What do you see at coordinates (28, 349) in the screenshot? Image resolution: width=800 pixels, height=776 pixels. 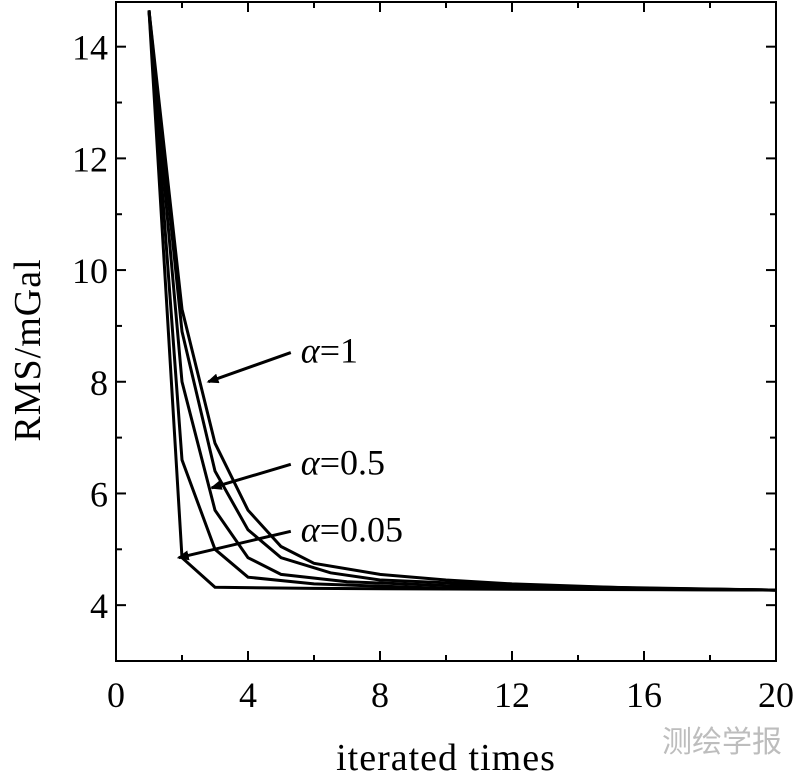 I see `y-axis-title: RMS/mGal` at bounding box center [28, 349].